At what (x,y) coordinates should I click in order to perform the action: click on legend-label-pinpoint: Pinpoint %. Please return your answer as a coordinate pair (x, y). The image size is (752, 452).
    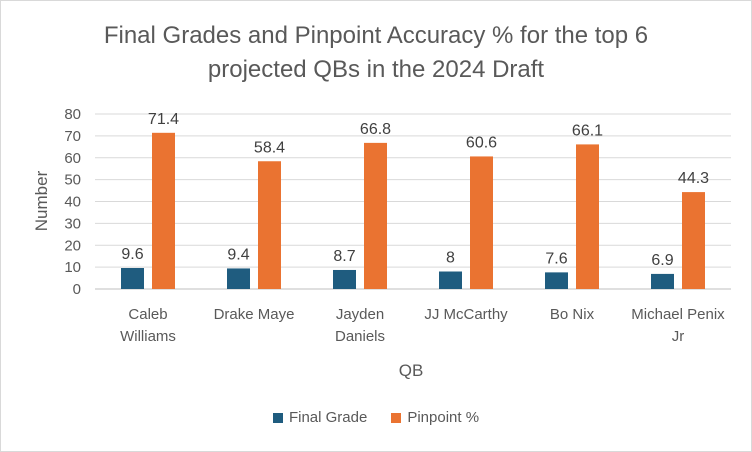
    Looking at the image, I should click on (443, 417).